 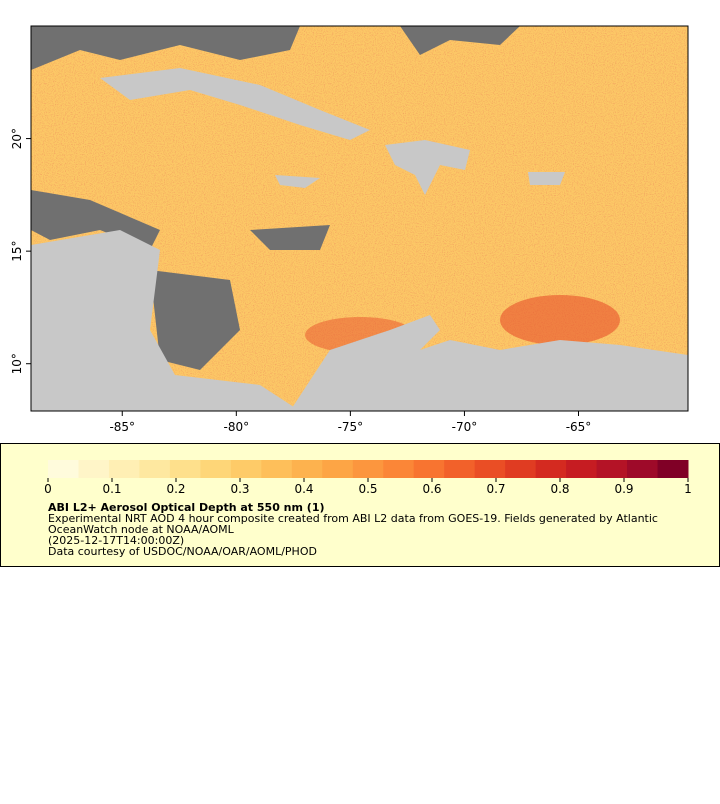 What do you see at coordinates (237, 427) in the screenshot?
I see `x-tick-label: -80°` at bounding box center [237, 427].